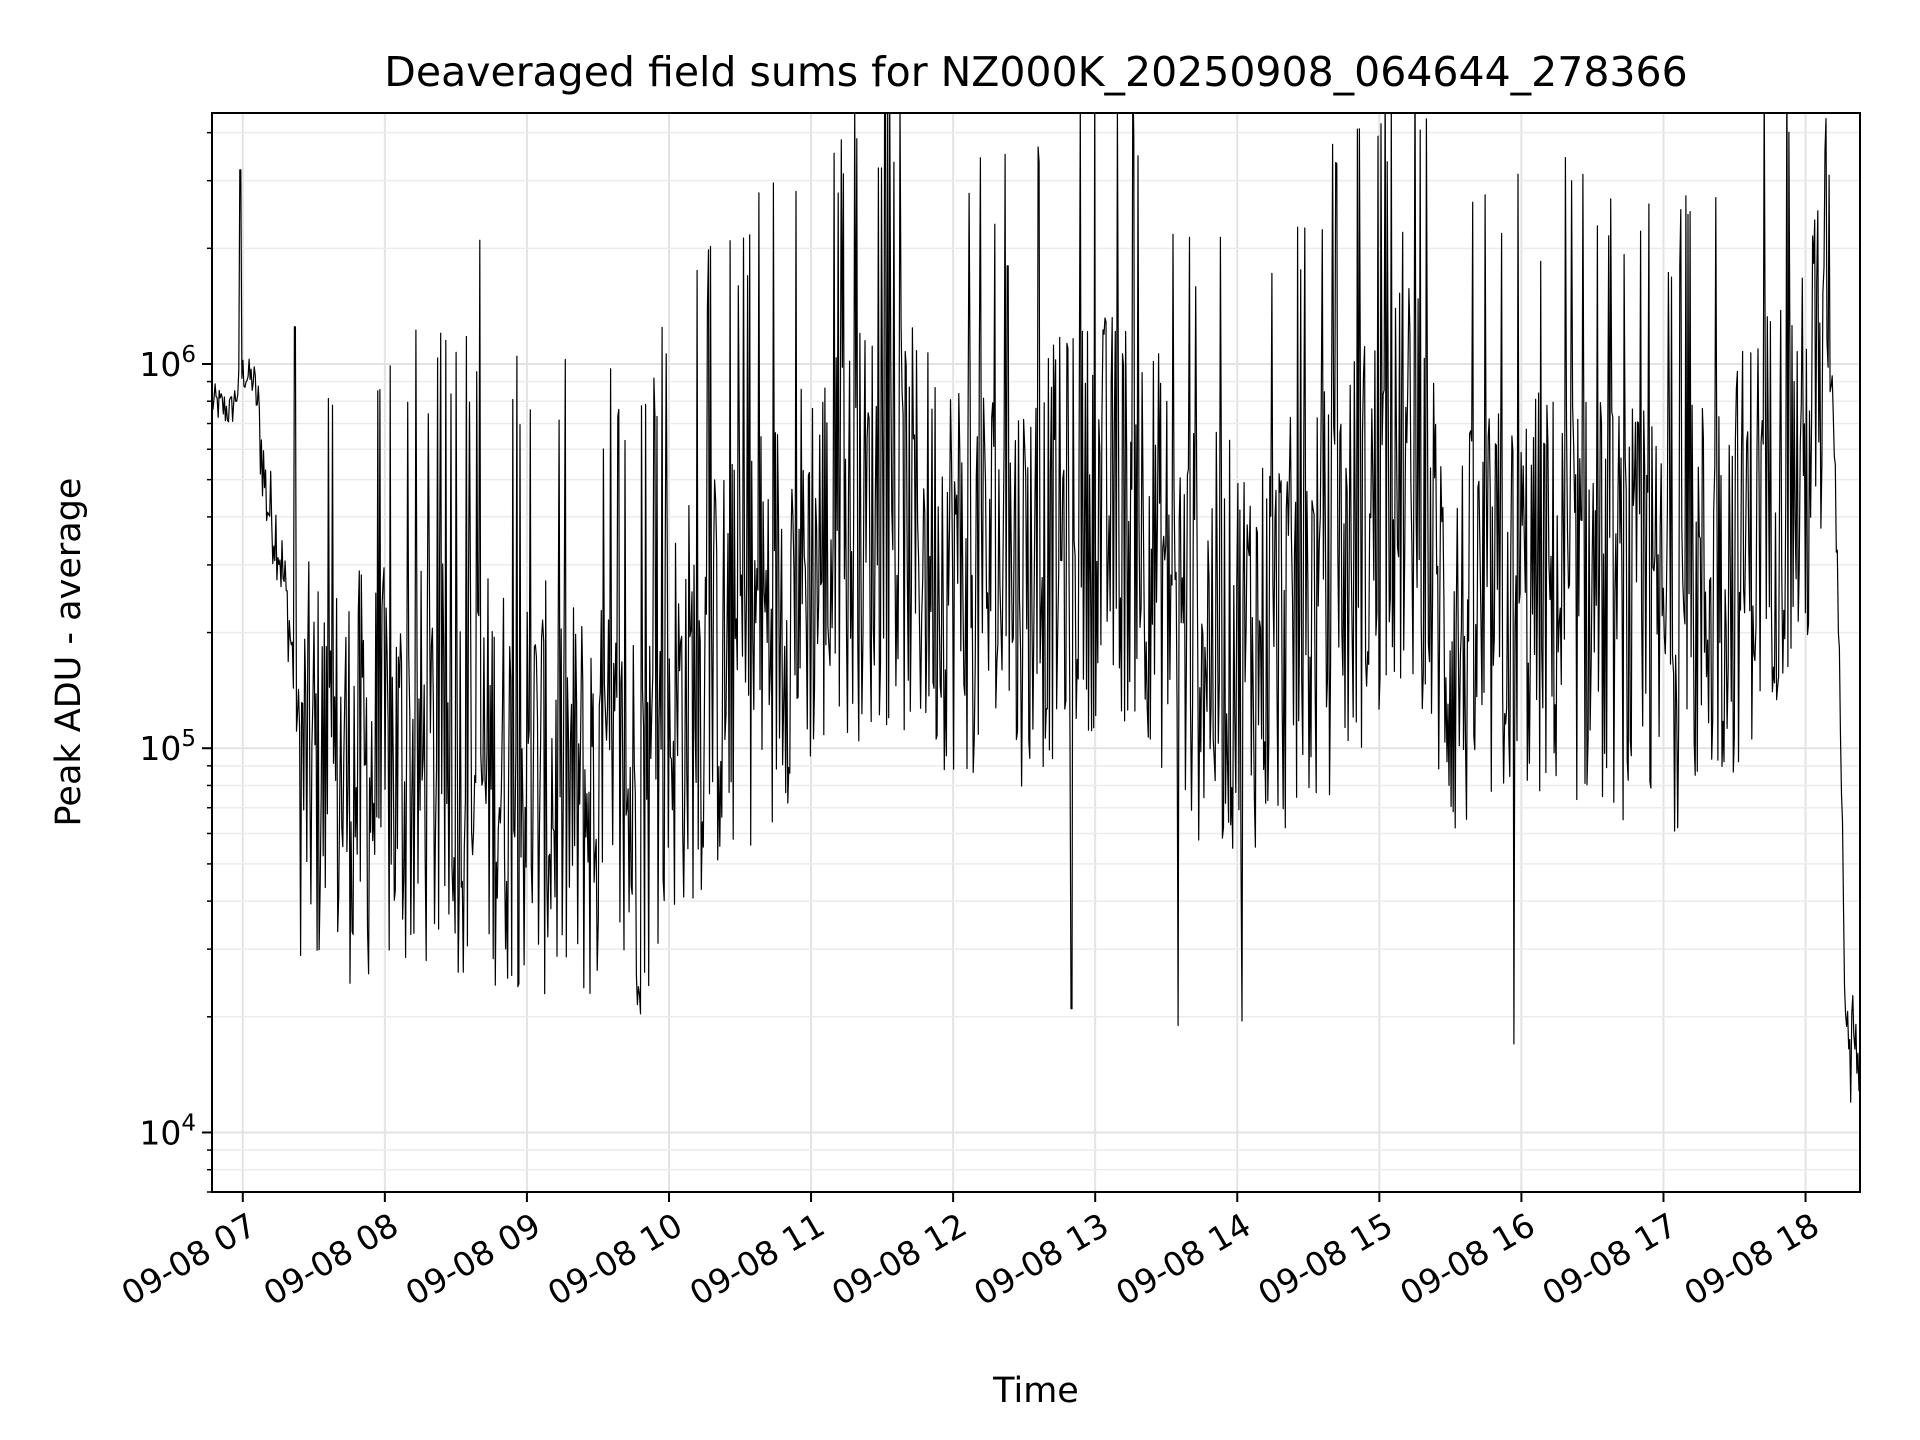 The width and height of the screenshot is (1920, 1440). I want to click on y-tick-label: 106, so click(167, 363).